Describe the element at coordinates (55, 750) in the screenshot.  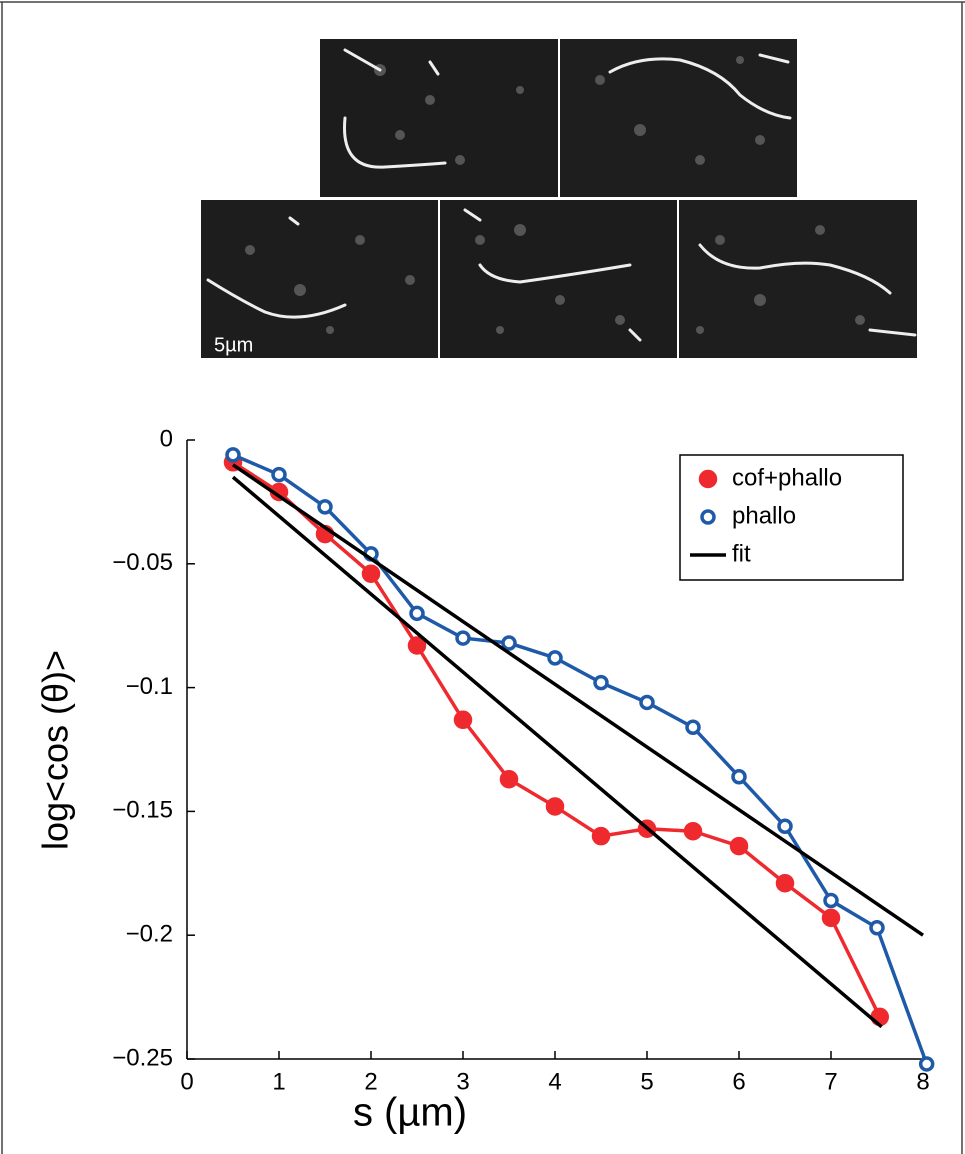
I see `y-axis-label: log<cos (θ)>` at that location.